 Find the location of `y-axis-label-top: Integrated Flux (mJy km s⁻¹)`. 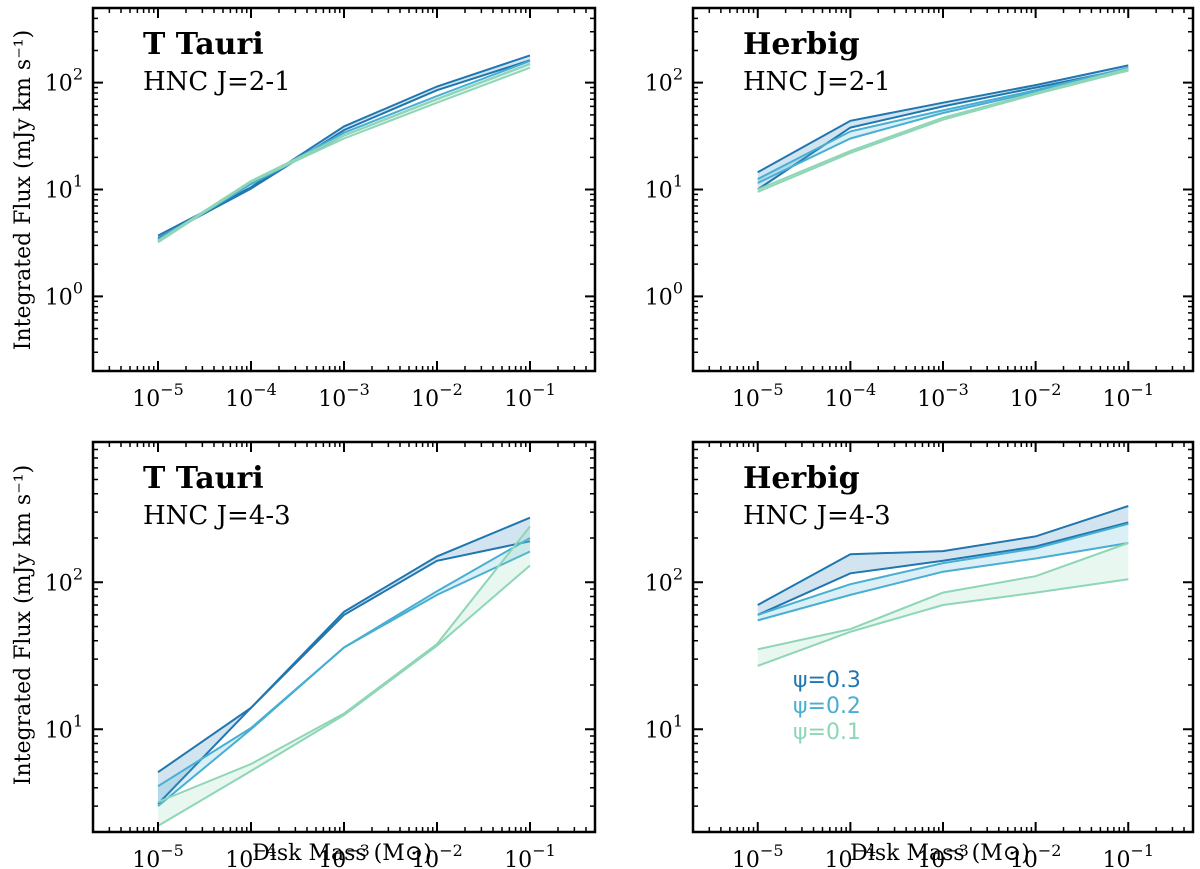

y-axis-label-top: Integrated Flux (mJy km s⁻¹) is located at coordinates (23, 190).